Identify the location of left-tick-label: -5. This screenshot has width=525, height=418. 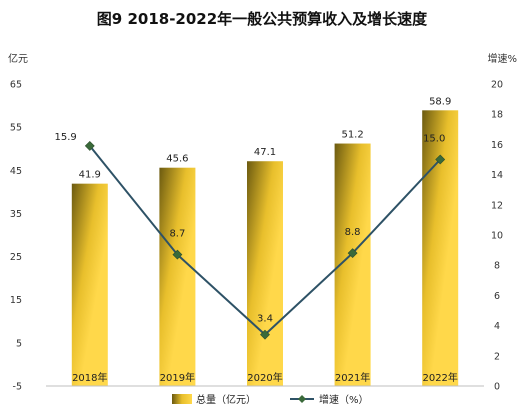
(17, 387).